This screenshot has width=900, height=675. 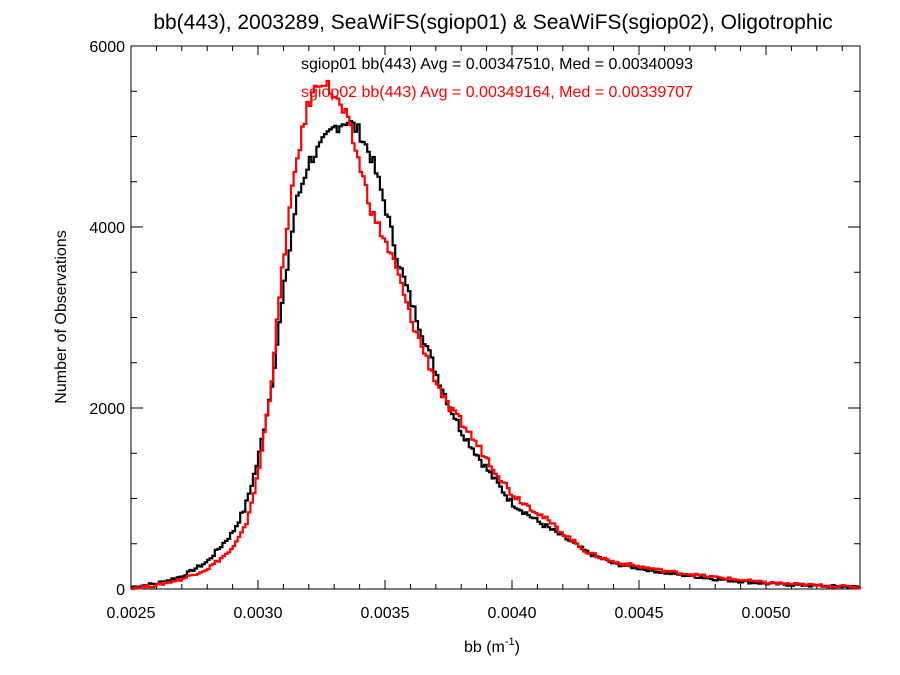 I want to click on x-axis-label-sup: -1, so click(x=510, y=642).